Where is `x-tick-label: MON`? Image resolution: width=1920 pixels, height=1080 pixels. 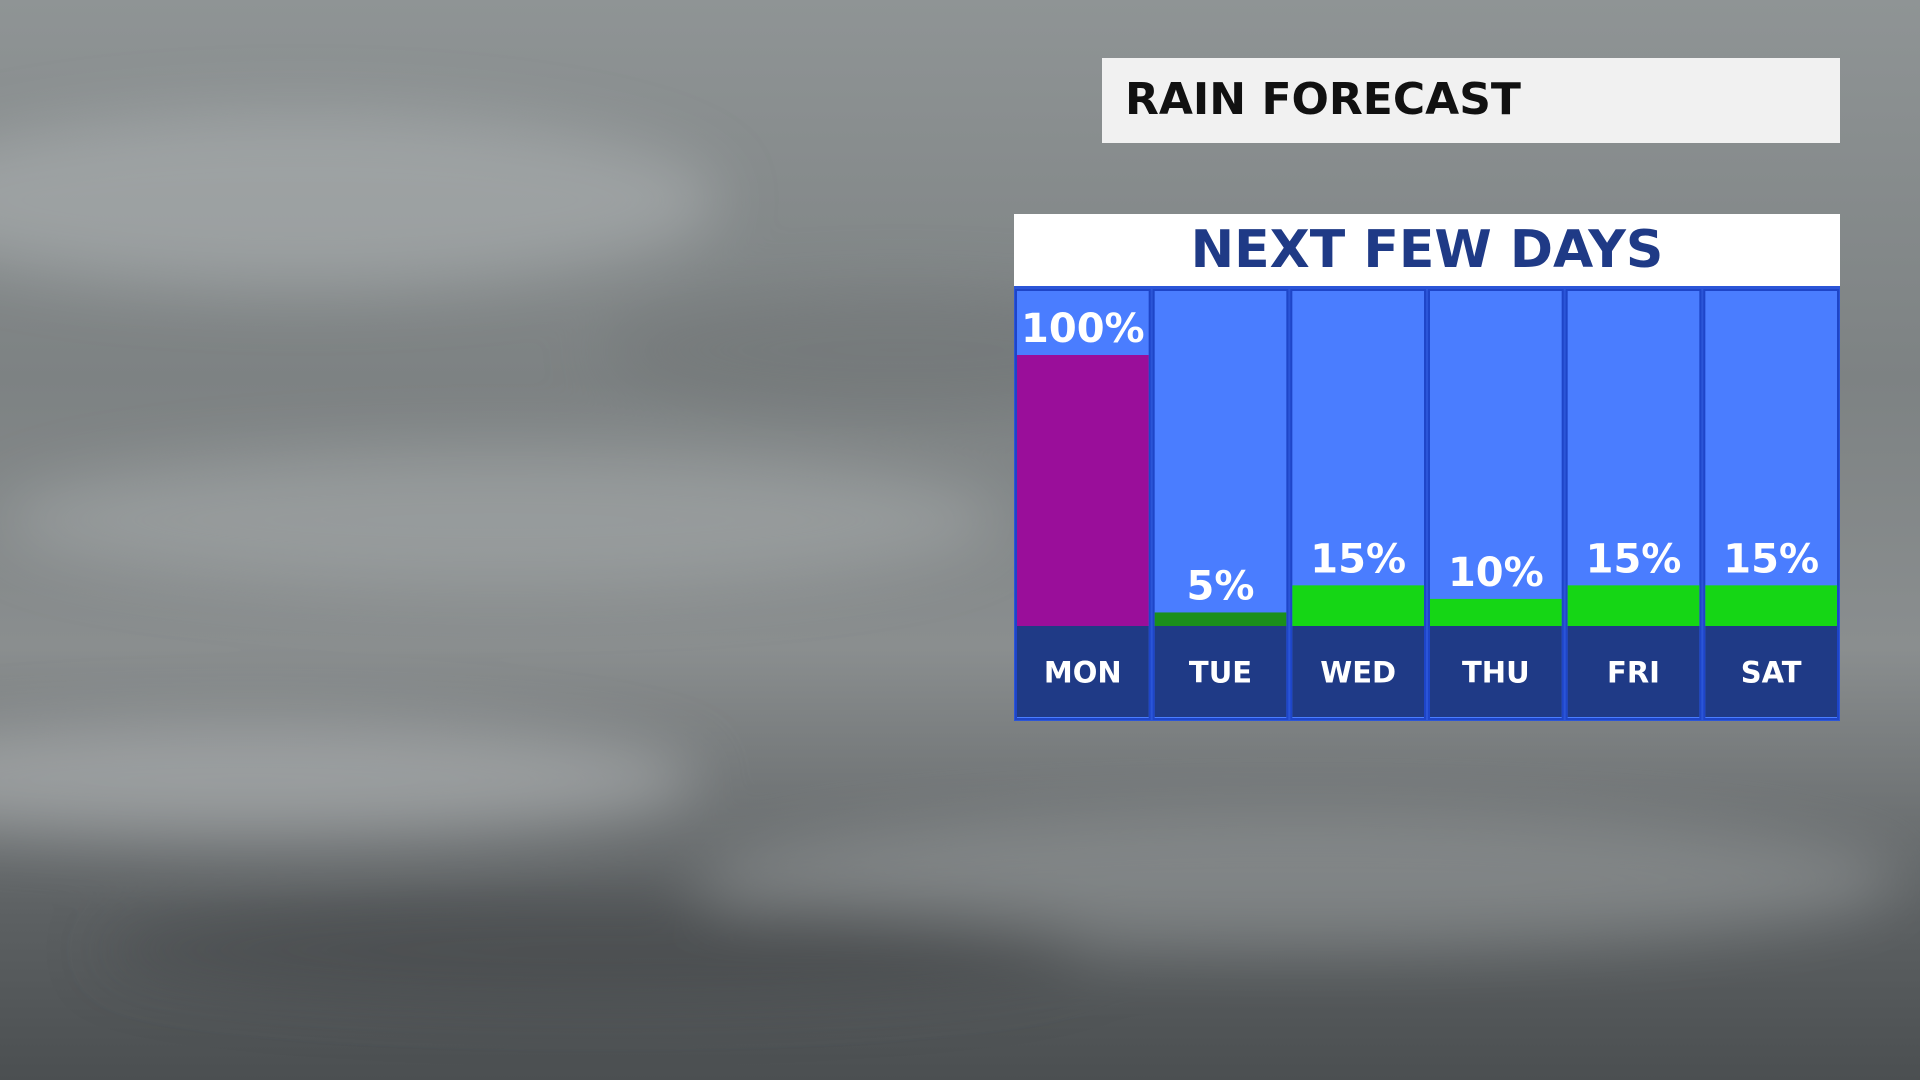
x-tick-label: MON is located at coordinates (1083, 673).